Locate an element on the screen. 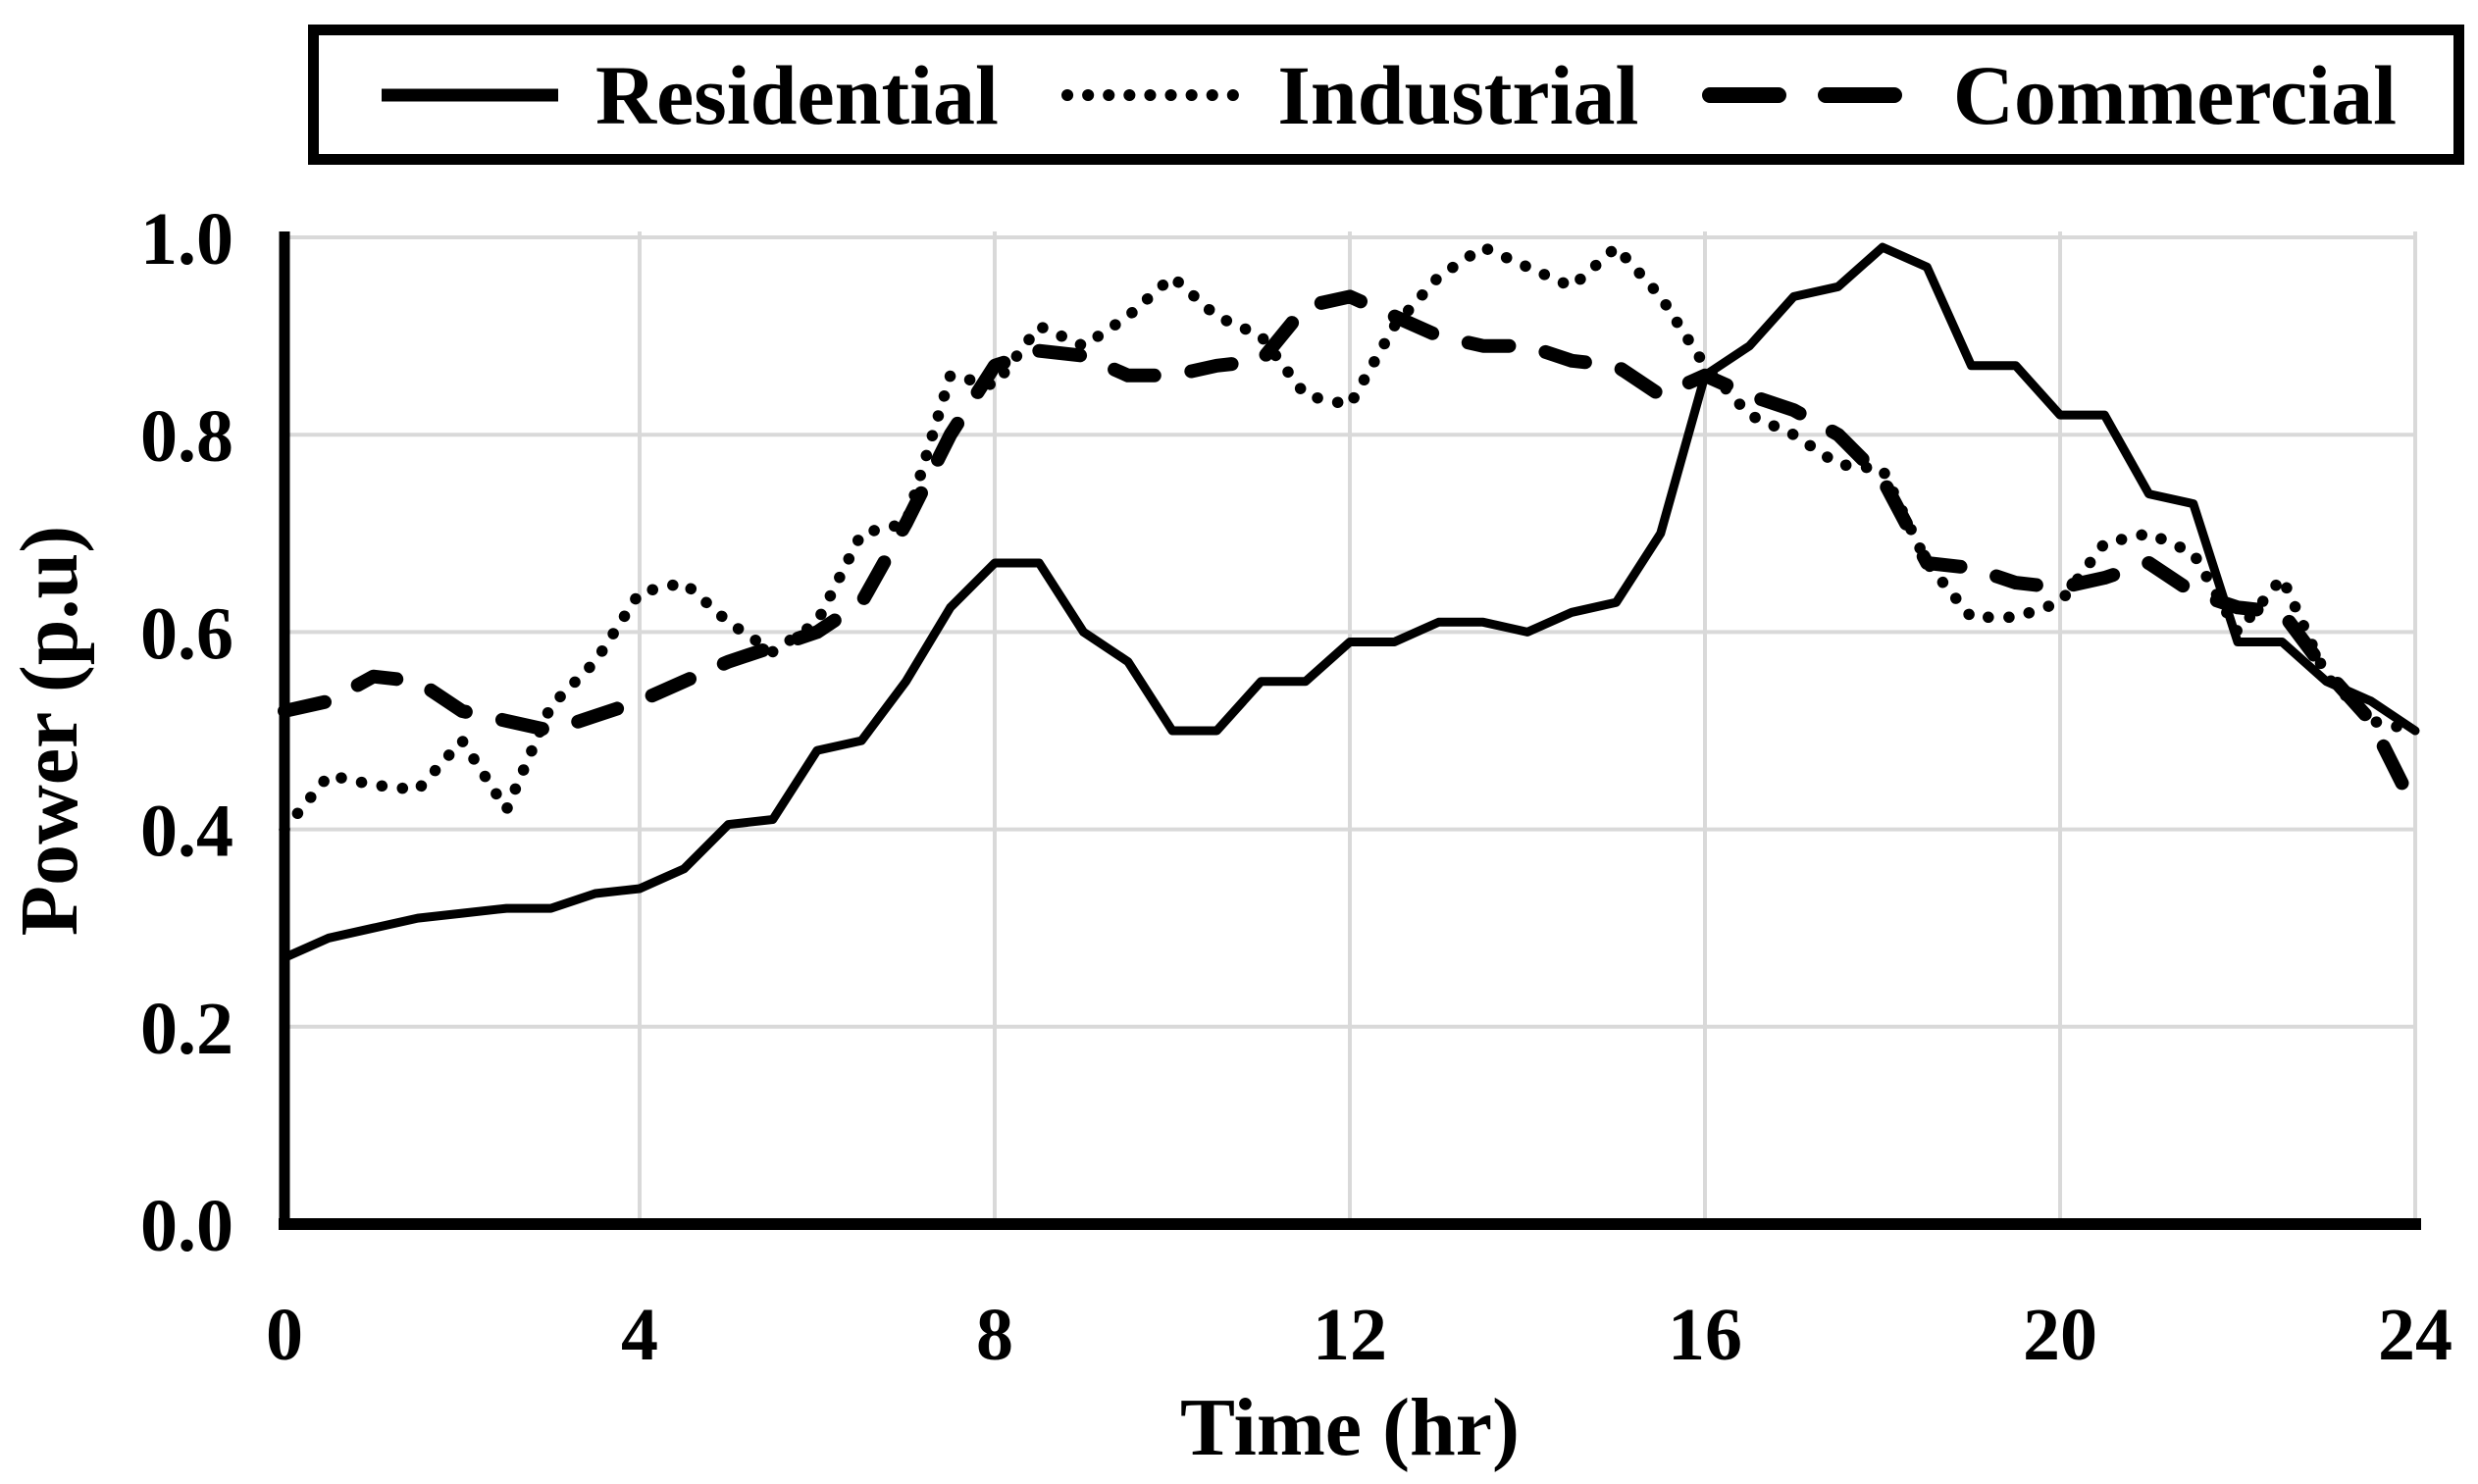 This screenshot has width=2478, height=1484. y-tick-label: 0.2 is located at coordinates (186, 1029).